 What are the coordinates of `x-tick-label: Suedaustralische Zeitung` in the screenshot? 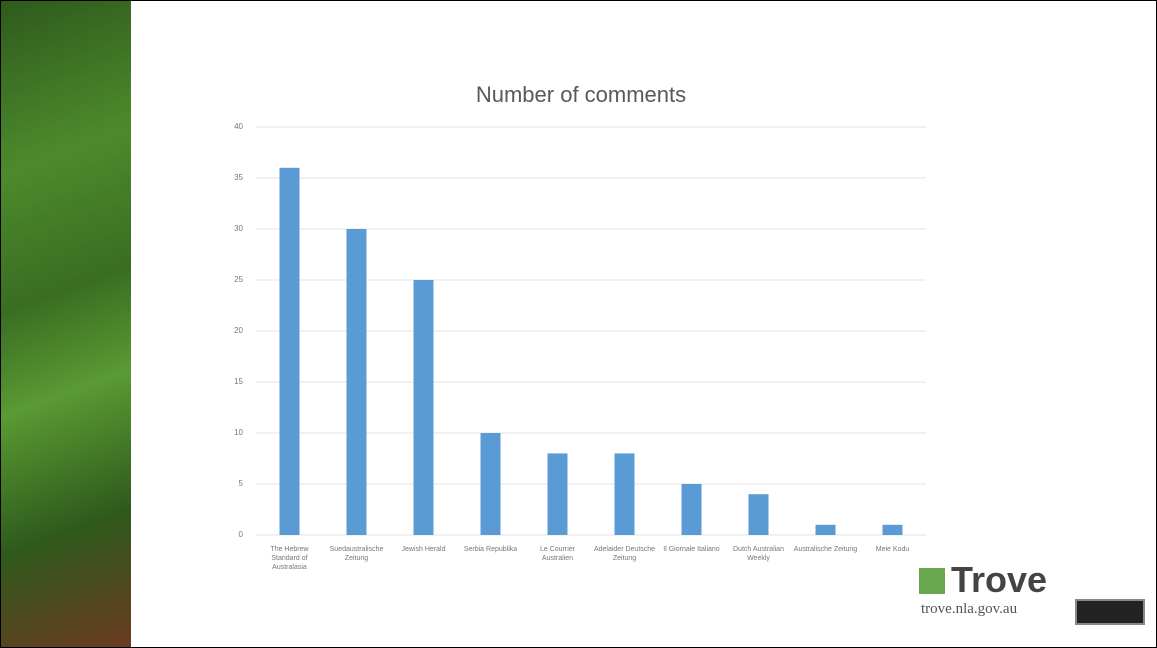 It's located at (356, 554).